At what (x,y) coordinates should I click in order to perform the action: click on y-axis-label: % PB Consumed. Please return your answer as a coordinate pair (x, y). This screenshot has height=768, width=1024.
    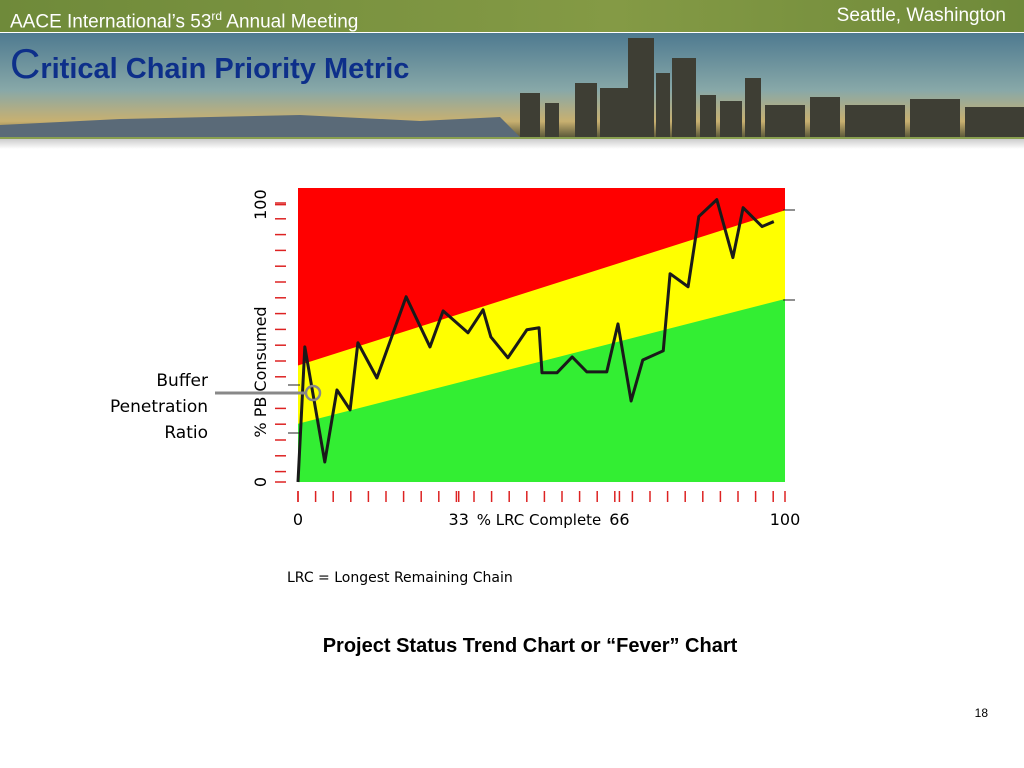
    Looking at the image, I should click on (260, 371).